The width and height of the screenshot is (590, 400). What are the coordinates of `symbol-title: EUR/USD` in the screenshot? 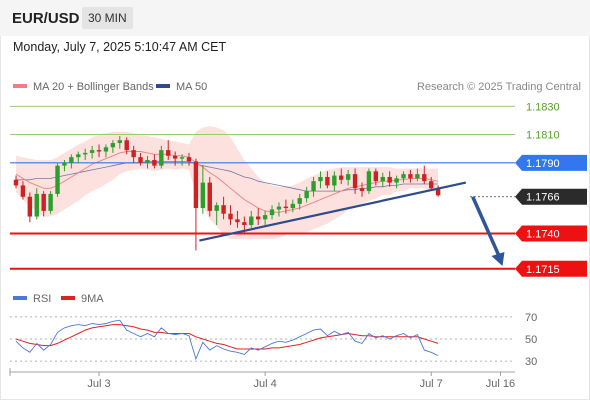 It's located at (46, 18).